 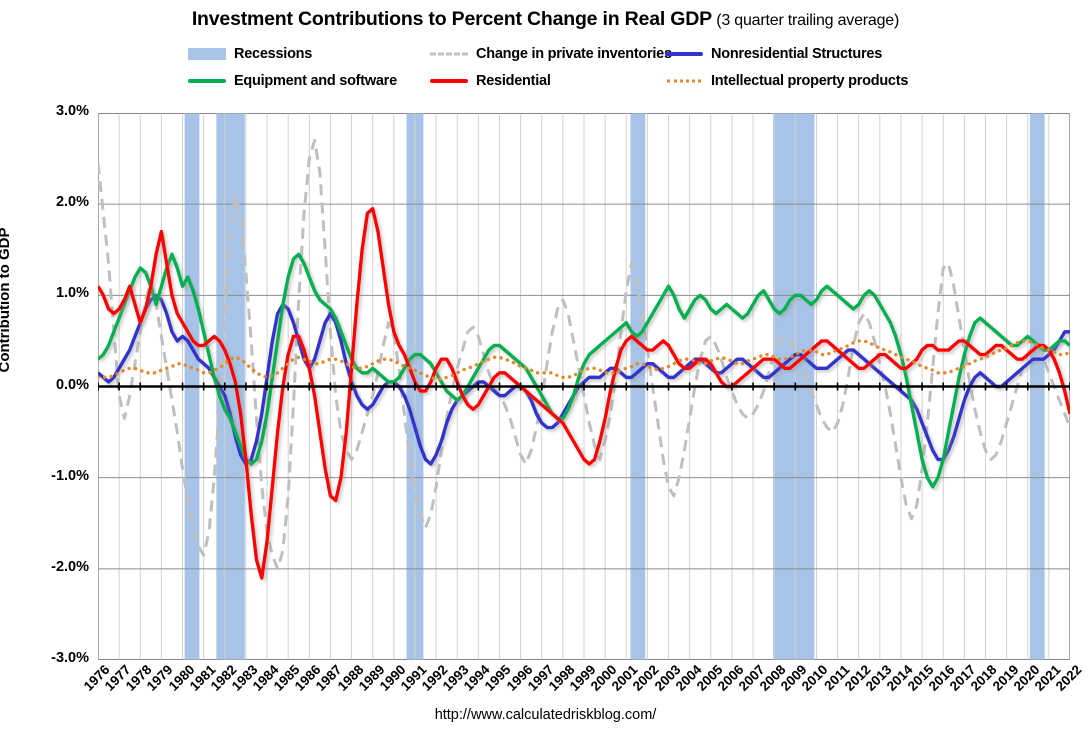 What do you see at coordinates (72, 384) in the screenshot?
I see `y-axis-tick-label: 0.0%` at bounding box center [72, 384].